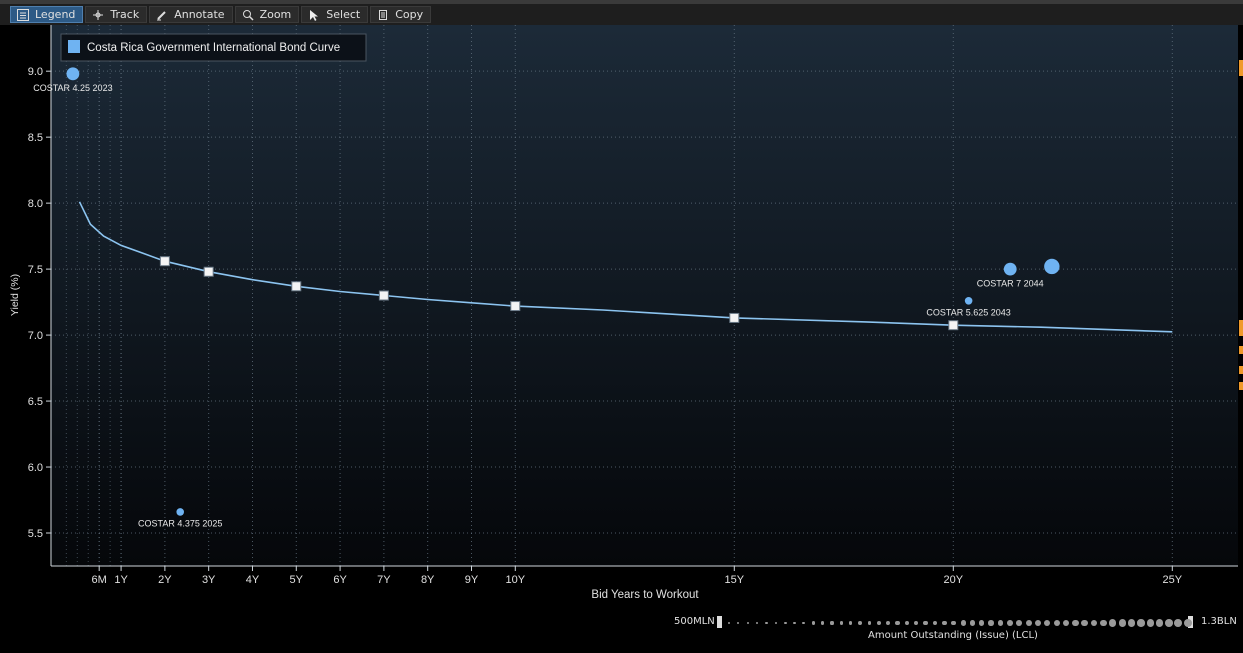 Image resolution: width=1243 pixels, height=653 pixels. I want to click on copy-button-label: Copy, so click(409, 14).